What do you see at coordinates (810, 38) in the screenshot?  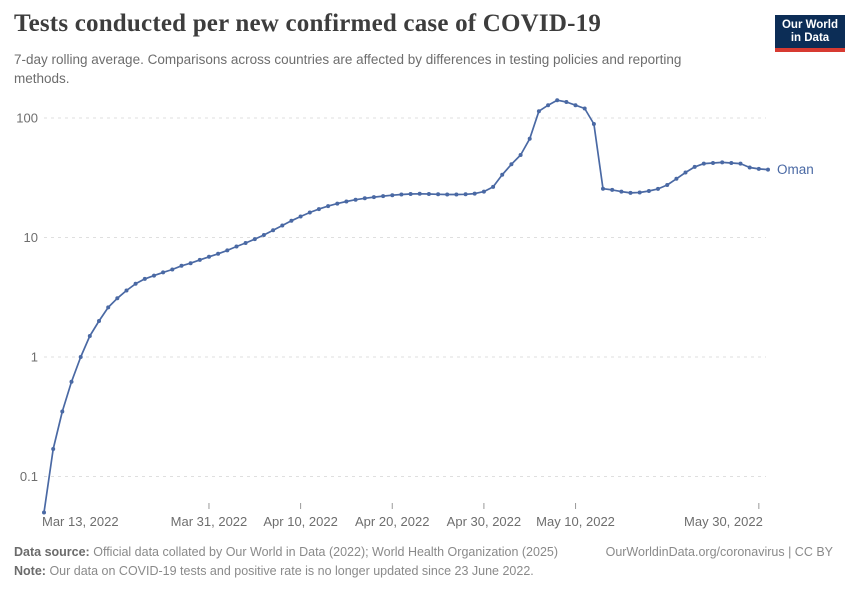 I see `owid-logo-line2: in Data` at bounding box center [810, 38].